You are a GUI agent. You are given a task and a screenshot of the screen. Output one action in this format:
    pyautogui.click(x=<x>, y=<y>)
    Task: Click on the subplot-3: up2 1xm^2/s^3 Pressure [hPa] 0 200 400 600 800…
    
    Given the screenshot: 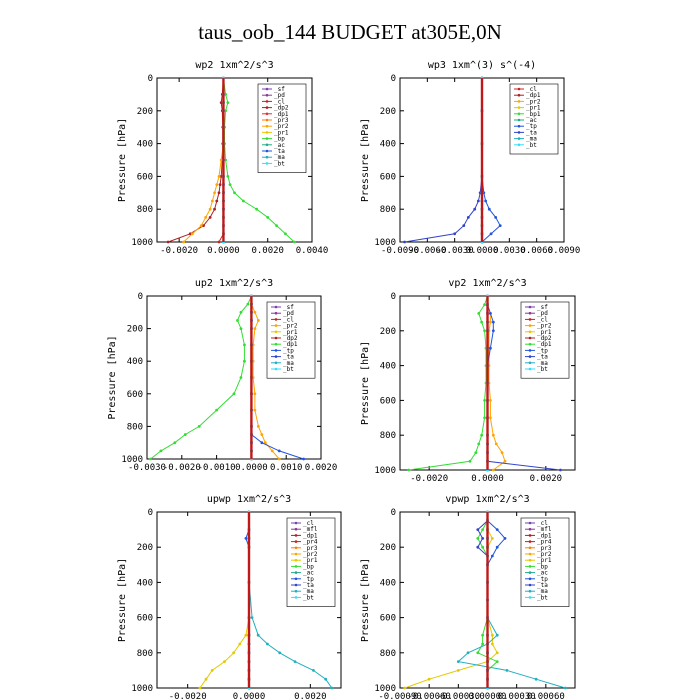 What is the action you would take?
    pyautogui.click(x=222, y=375)
    